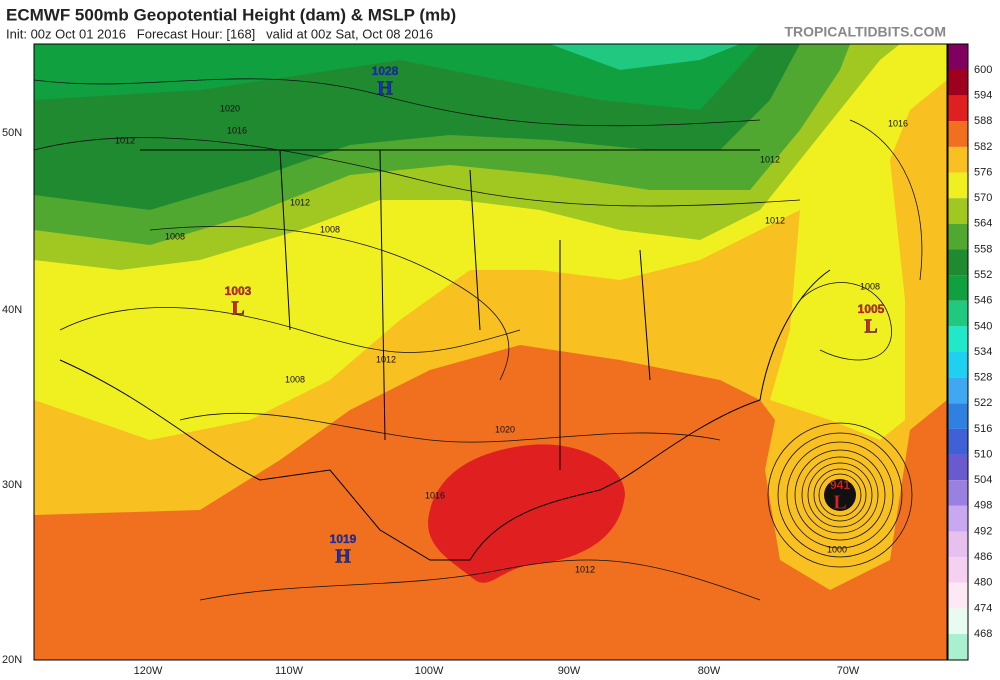 The image size is (1000, 680). Describe the element at coordinates (343, 539) in the screenshot. I see `pressure-value: 1019` at that location.